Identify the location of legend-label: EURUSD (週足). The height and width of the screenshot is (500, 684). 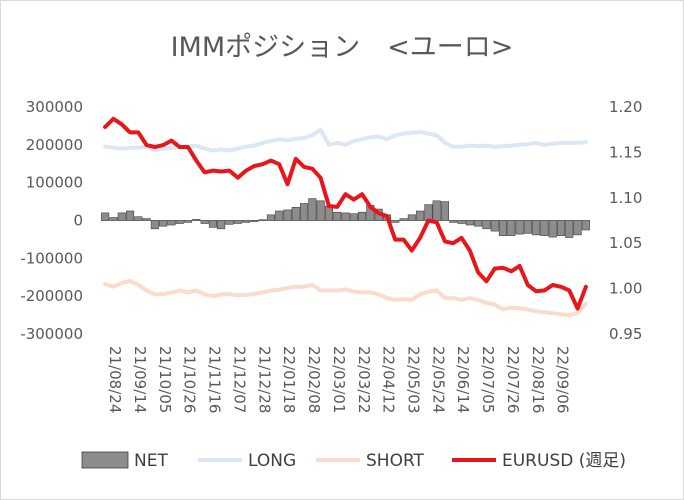
(564, 461).